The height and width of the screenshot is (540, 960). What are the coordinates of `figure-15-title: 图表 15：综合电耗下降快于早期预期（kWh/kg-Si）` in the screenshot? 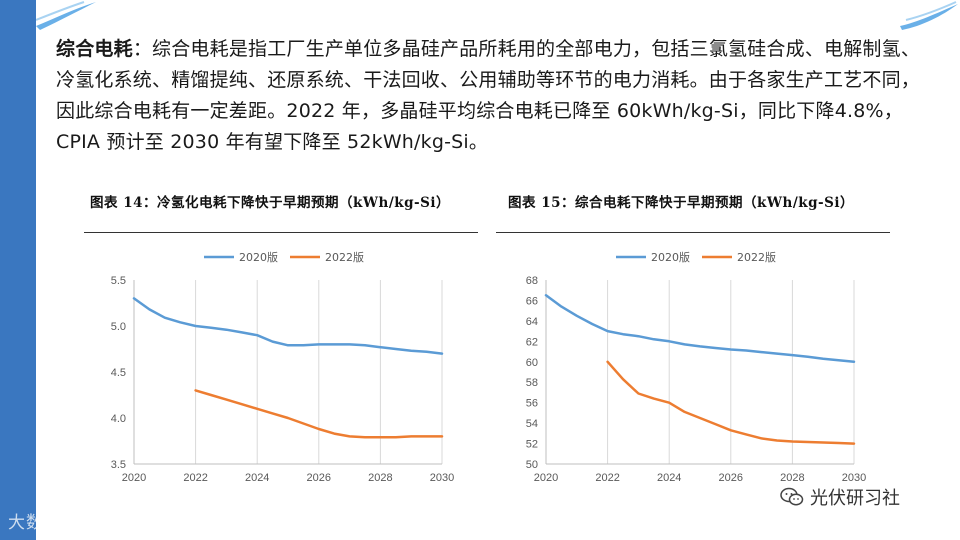 It's located at (681, 203).